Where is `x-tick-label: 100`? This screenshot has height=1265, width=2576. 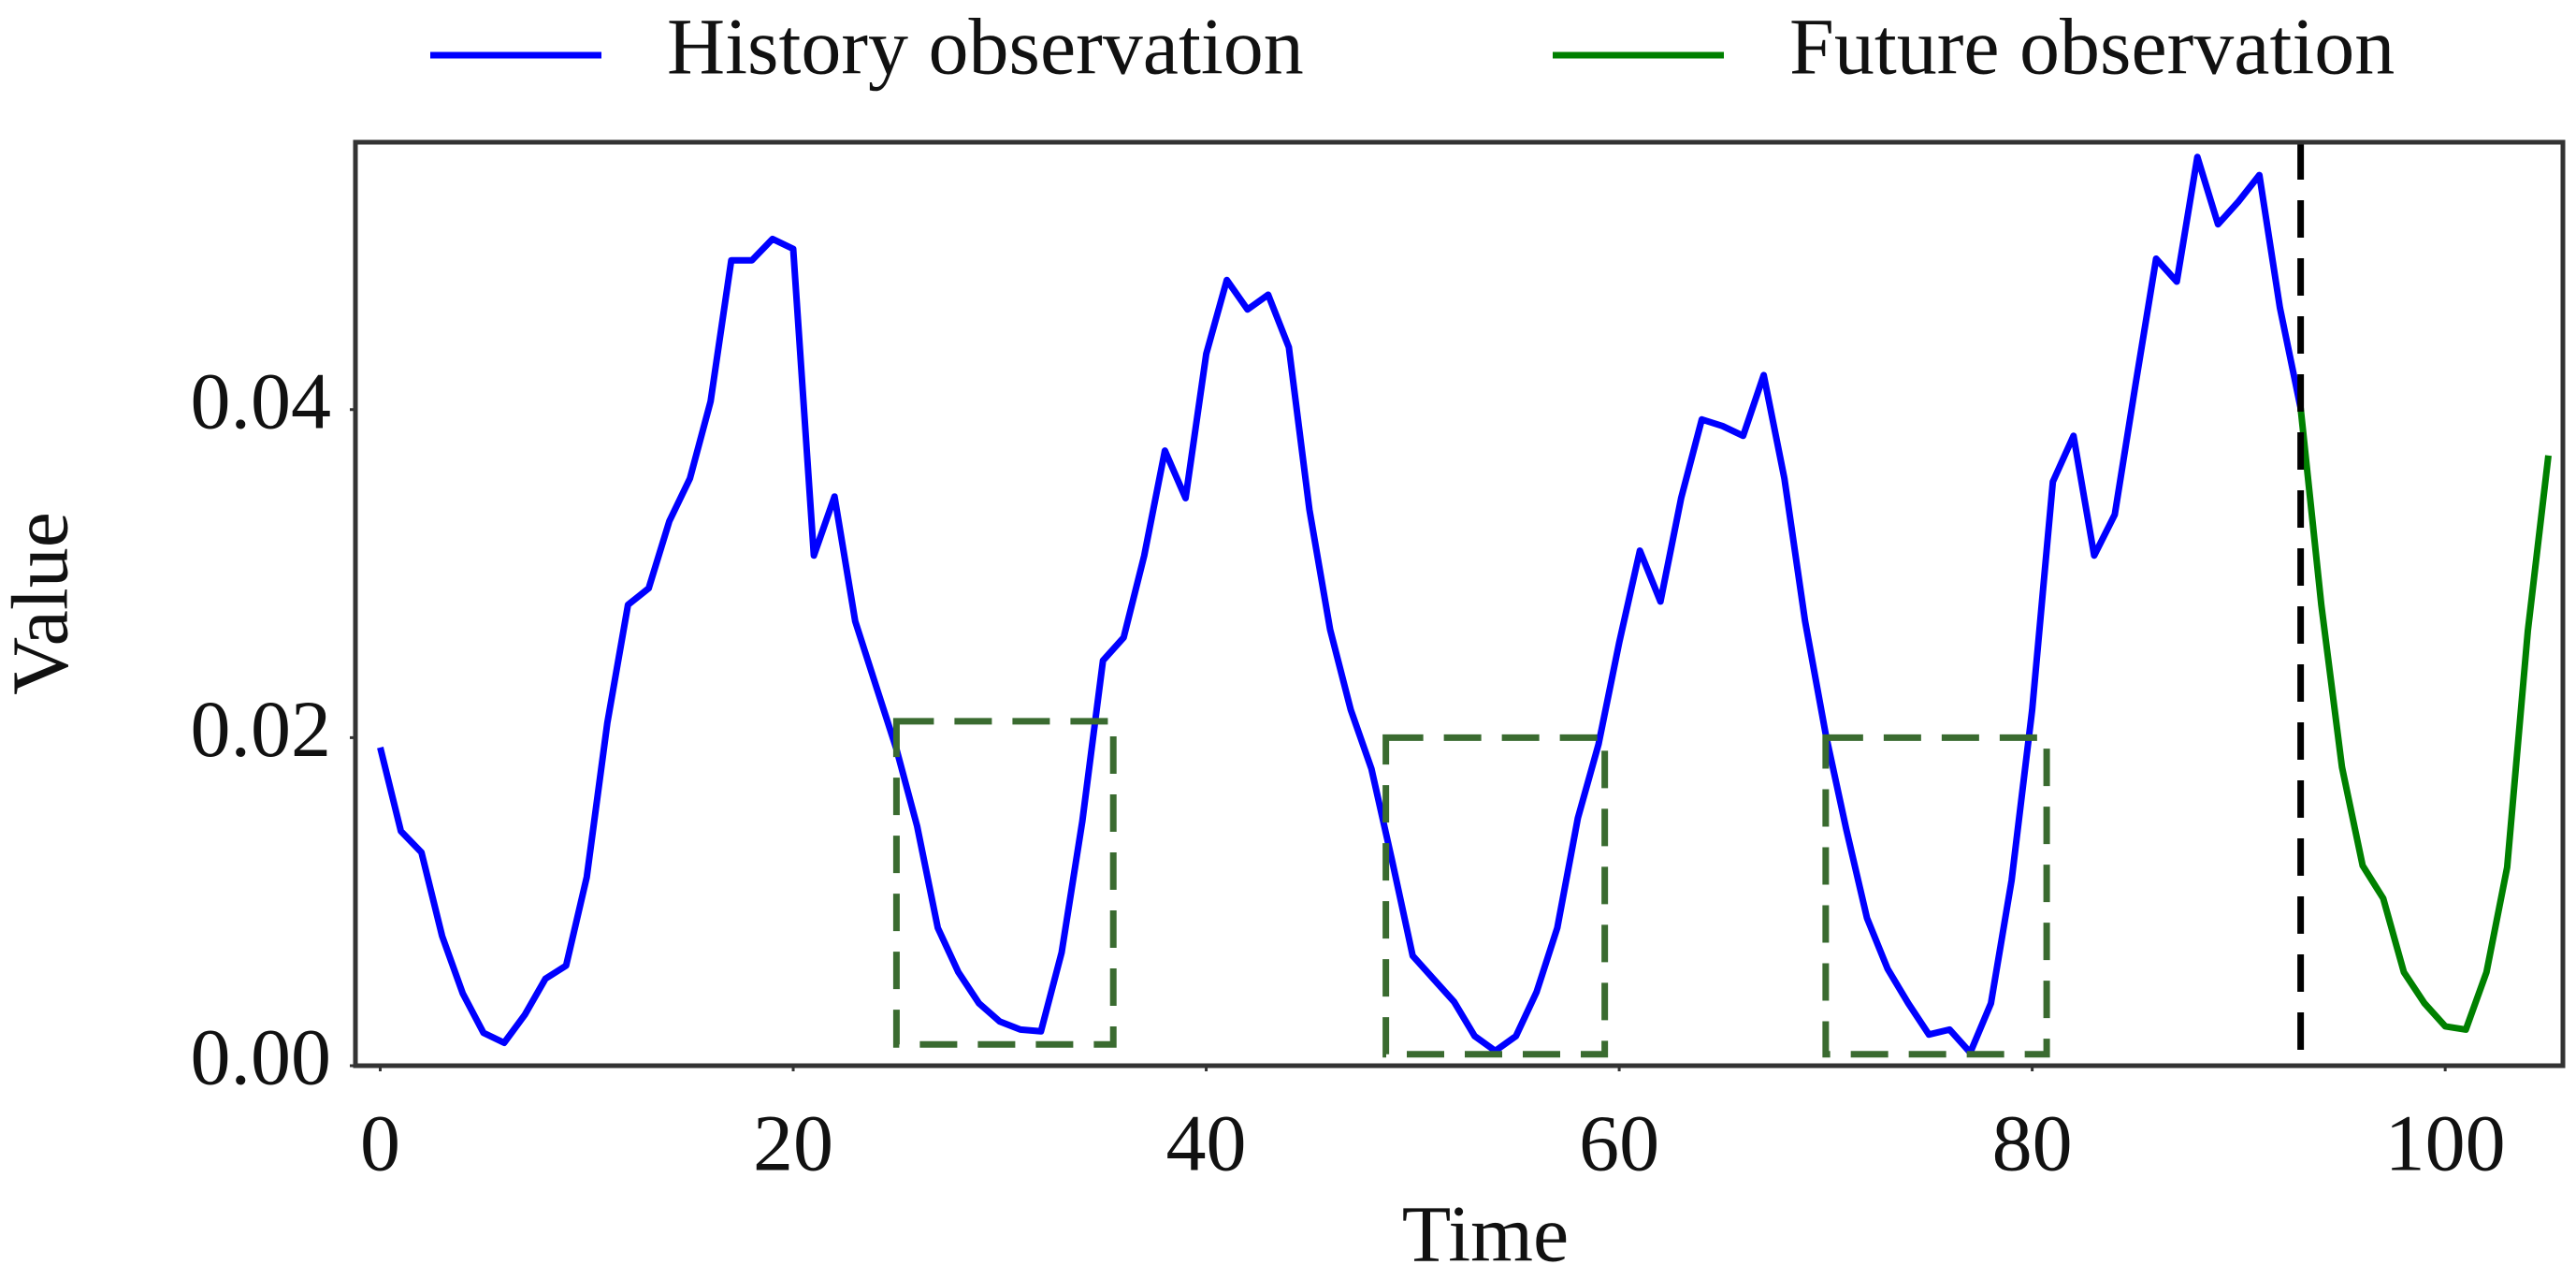 x-tick-label: 100 is located at coordinates (2446, 1143).